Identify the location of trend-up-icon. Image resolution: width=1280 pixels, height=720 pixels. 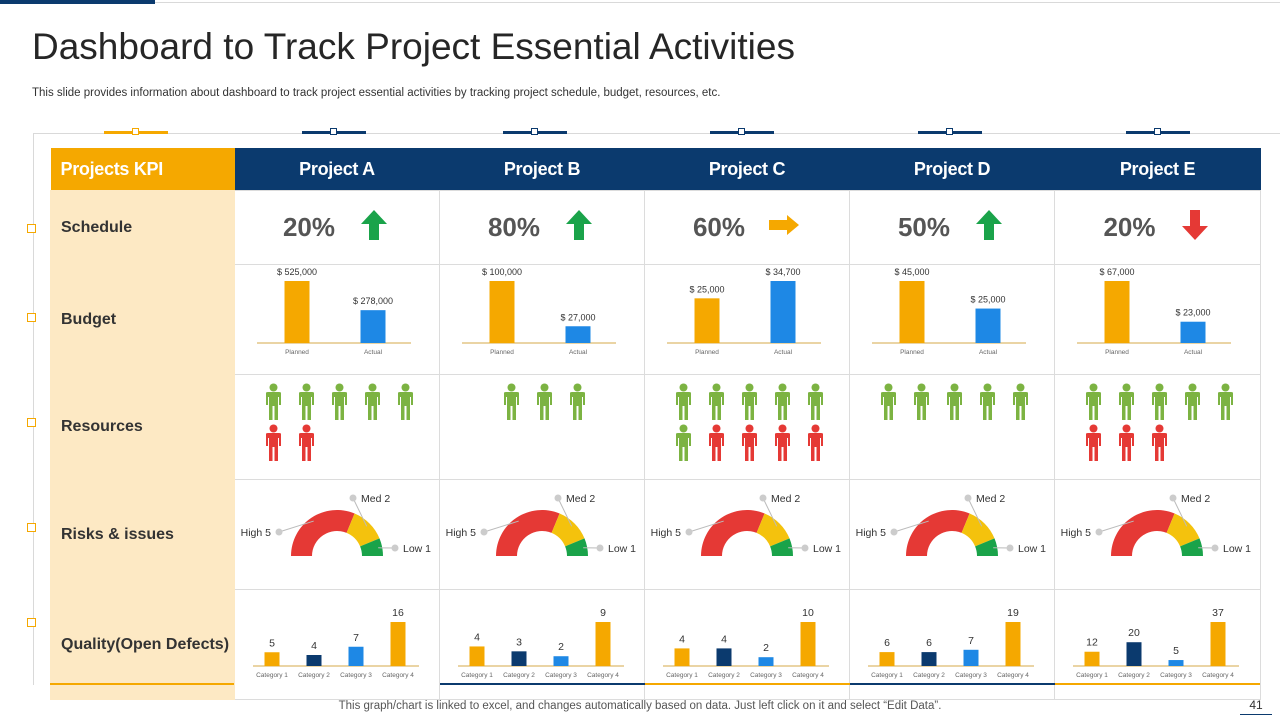
(374, 227).